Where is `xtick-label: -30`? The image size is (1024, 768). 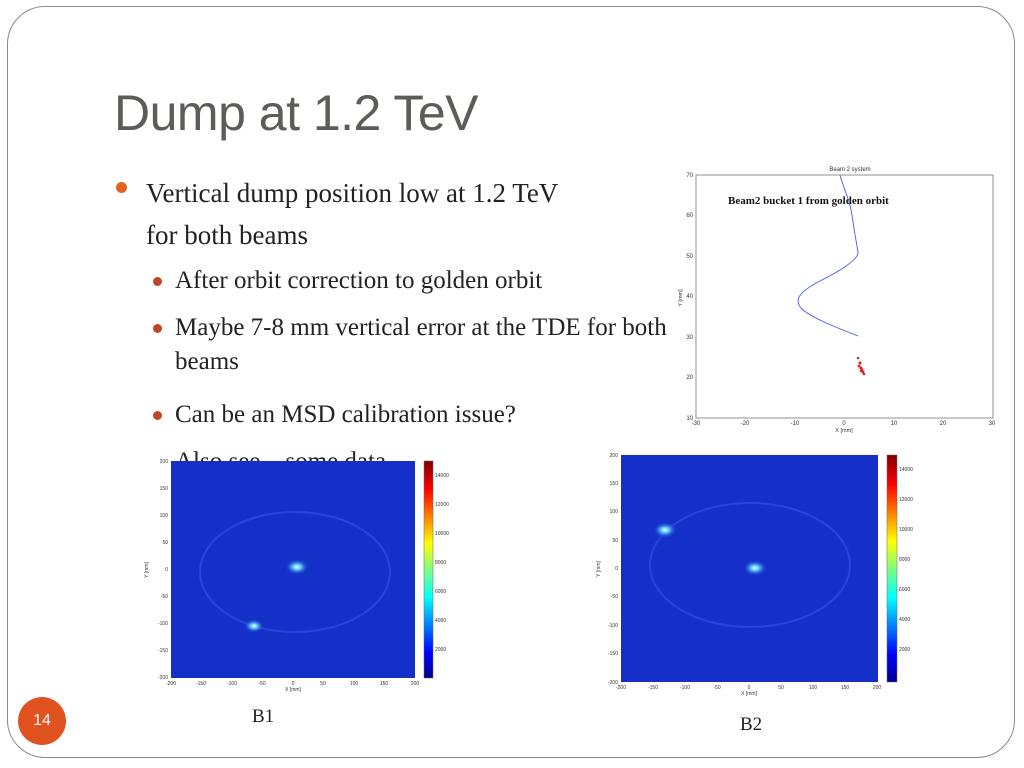 xtick-label: -30 is located at coordinates (696, 424).